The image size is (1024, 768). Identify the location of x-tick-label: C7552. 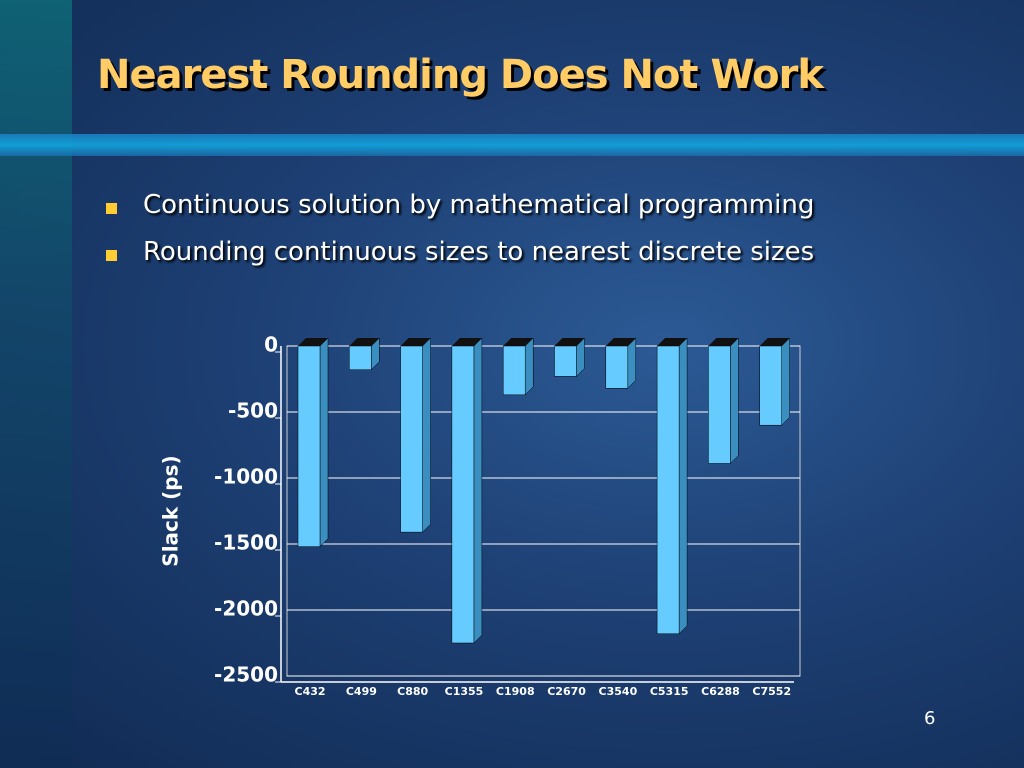
(771, 691).